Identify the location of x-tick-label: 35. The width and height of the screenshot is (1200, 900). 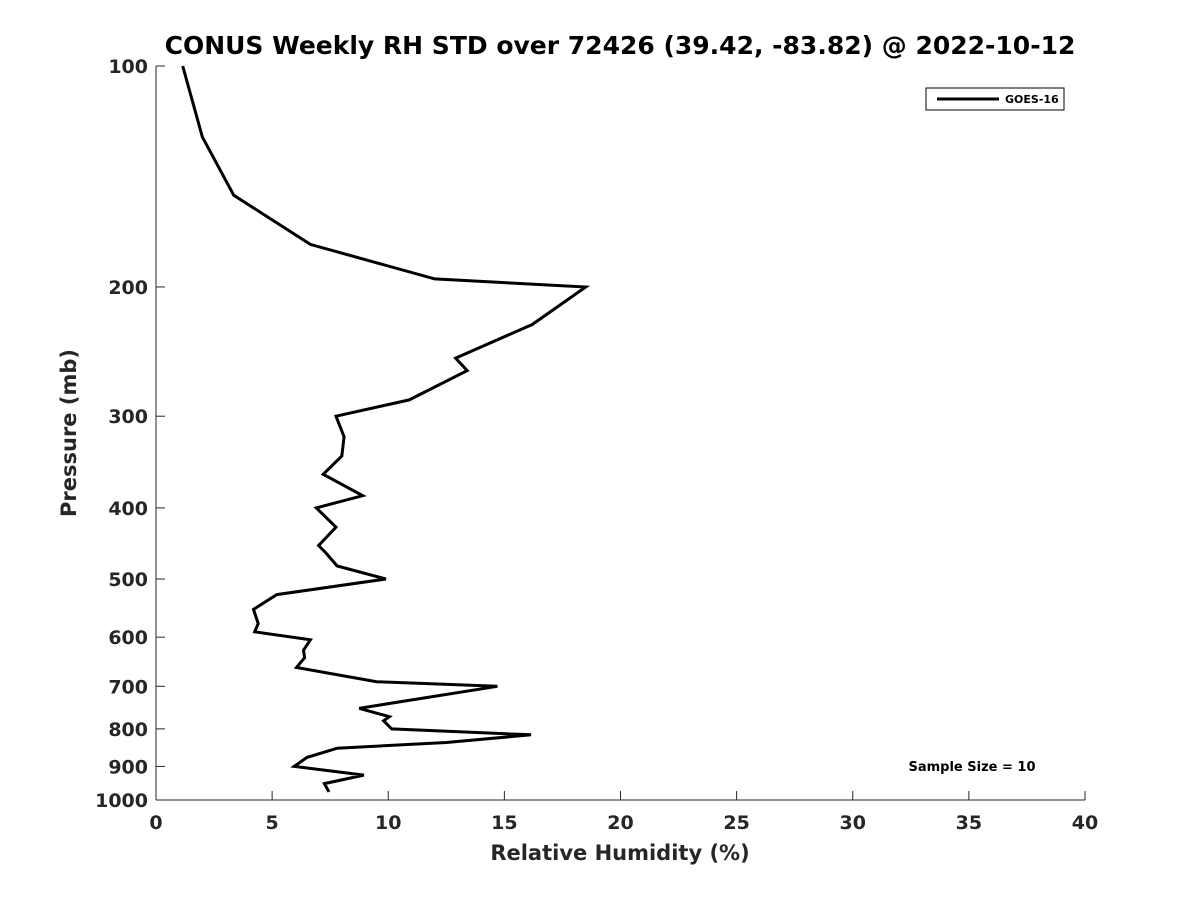
(969, 823).